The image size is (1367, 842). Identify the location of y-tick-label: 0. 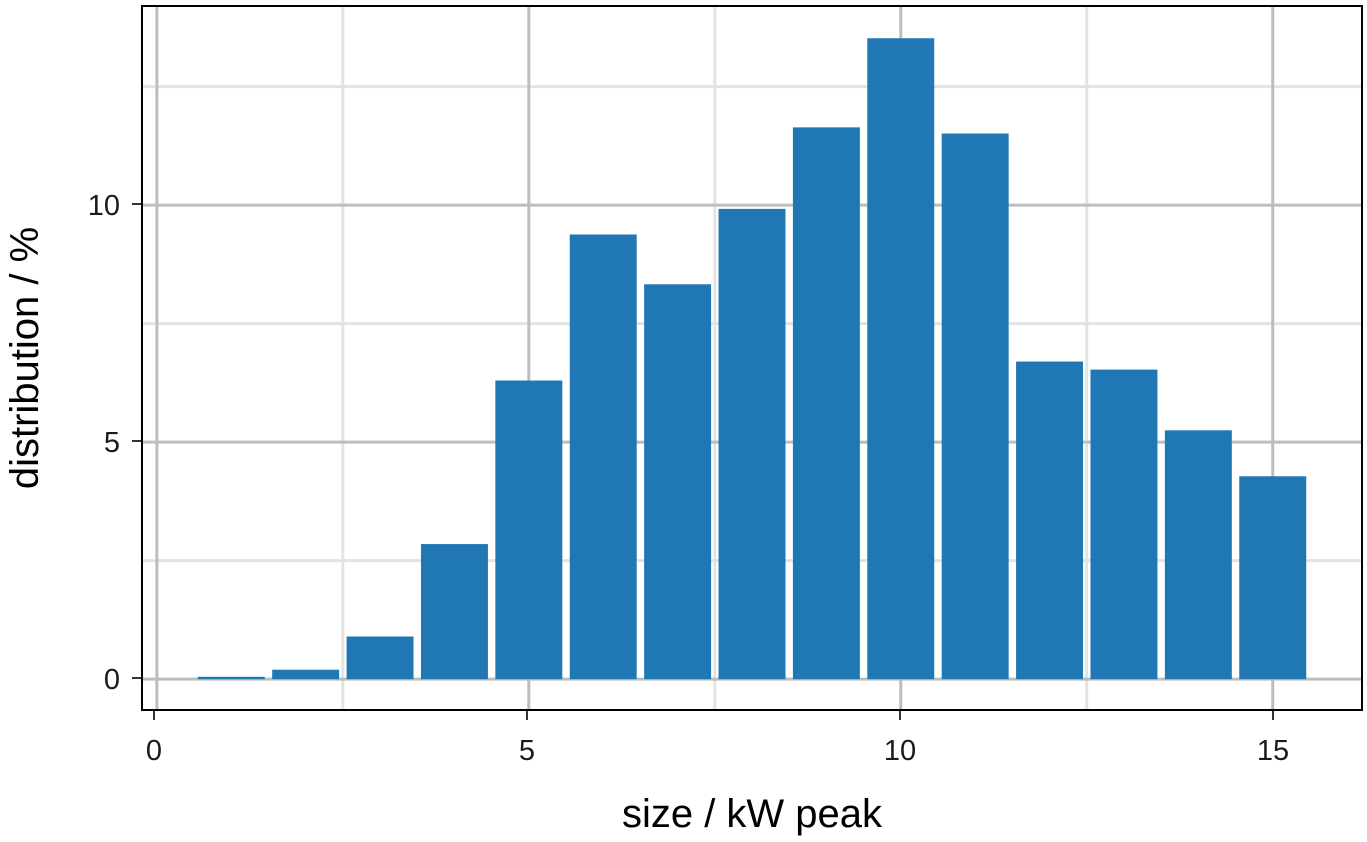
(112, 680).